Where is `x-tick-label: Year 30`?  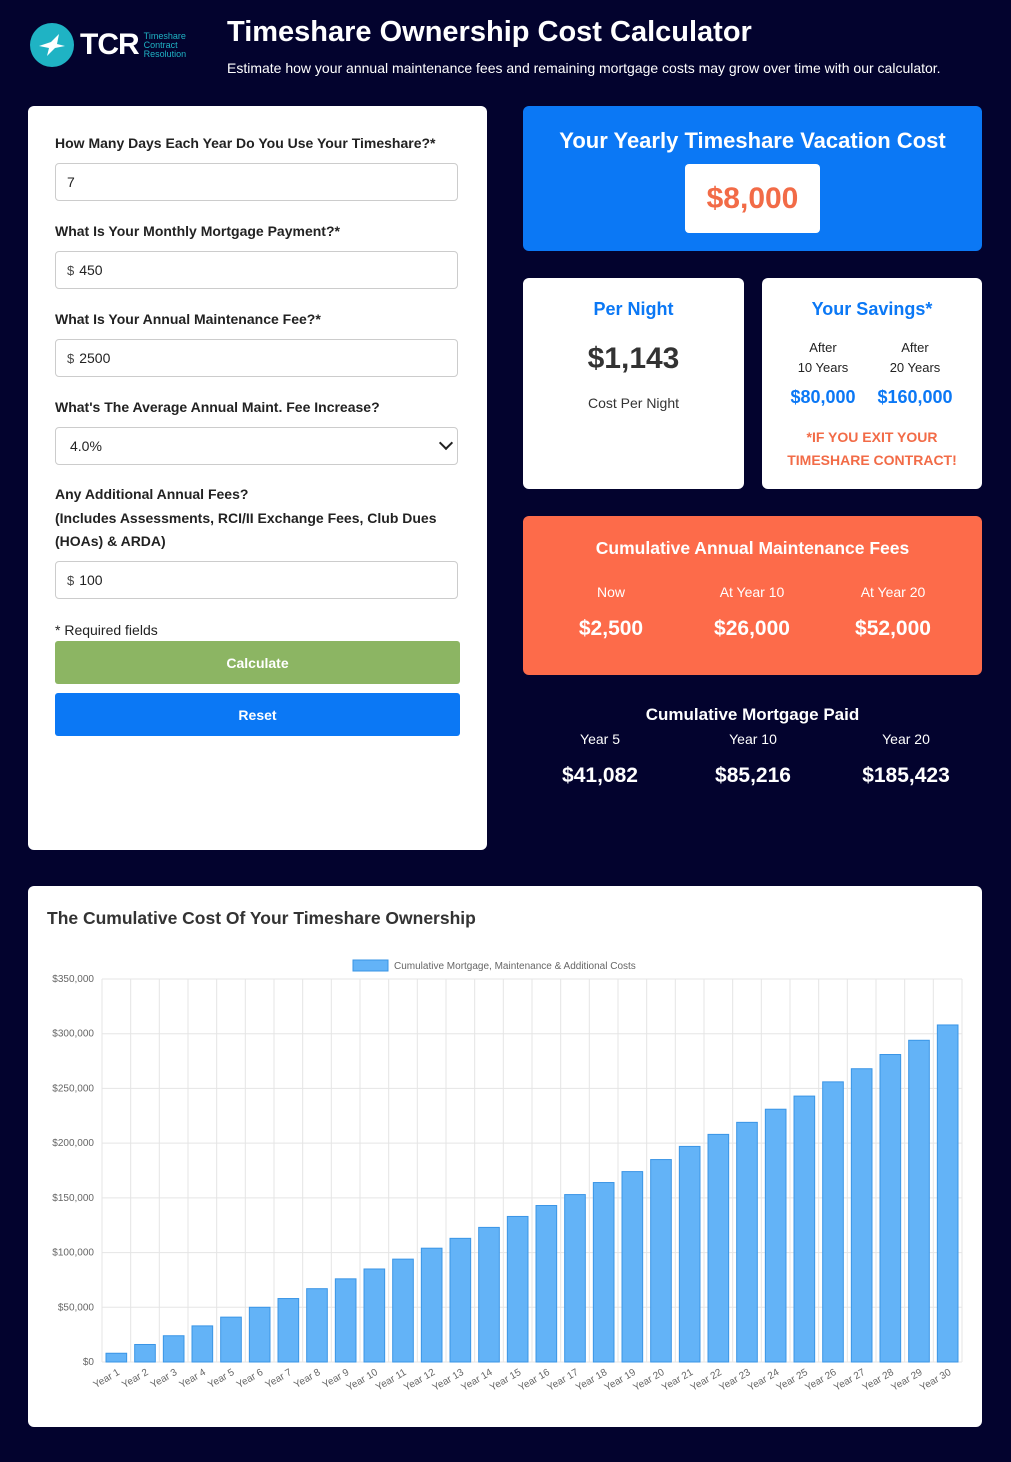
x-tick-label: Year 30 is located at coordinates (935, 1380).